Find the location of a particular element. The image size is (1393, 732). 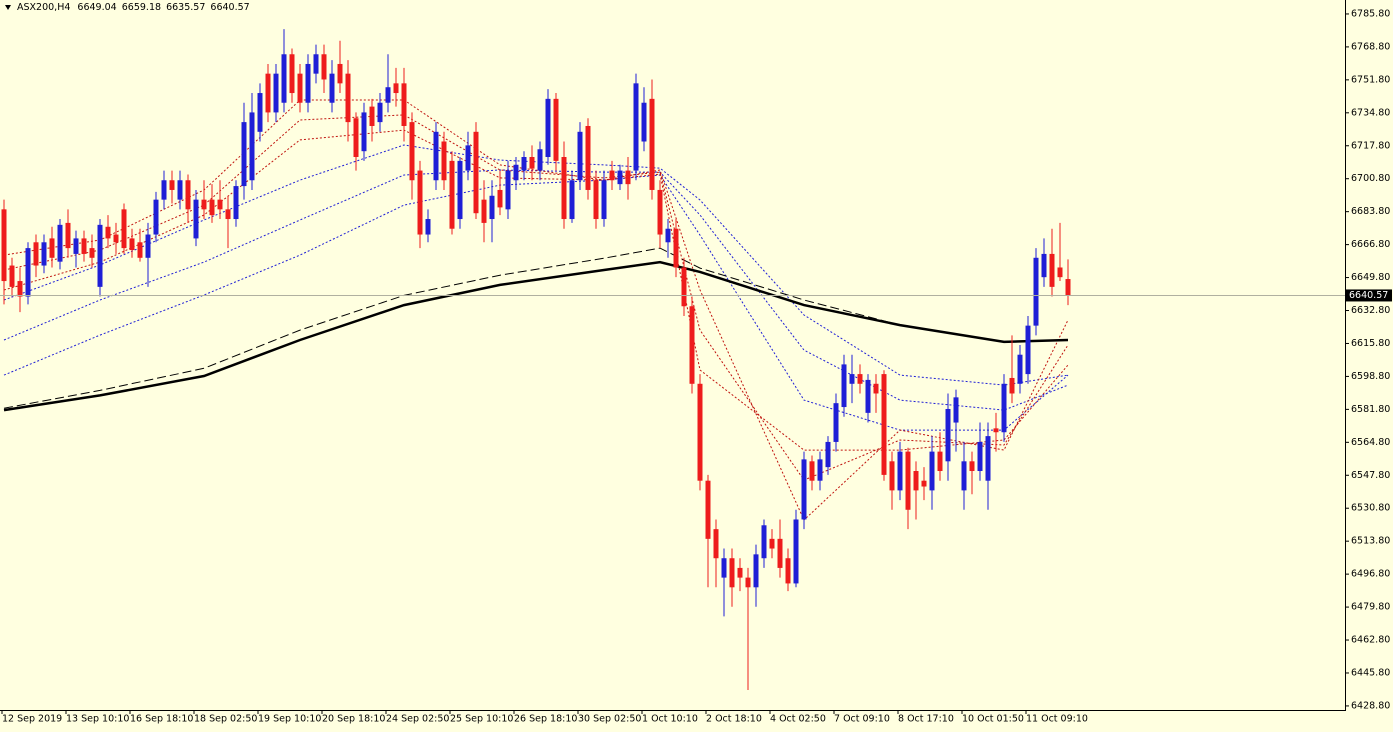

y-tick-label: 6649.80 is located at coordinates (1370, 277).